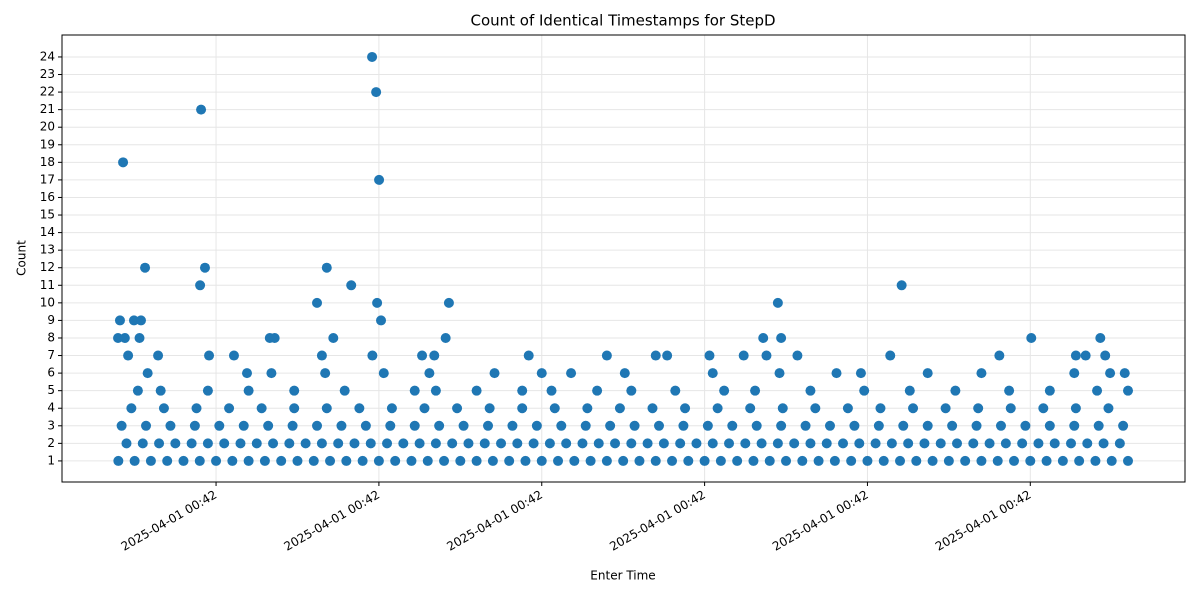 The image size is (1200, 600). What do you see at coordinates (47, 109) in the screenshot?
I see `y-tick-label: 21` at bounding box center [47, 109].